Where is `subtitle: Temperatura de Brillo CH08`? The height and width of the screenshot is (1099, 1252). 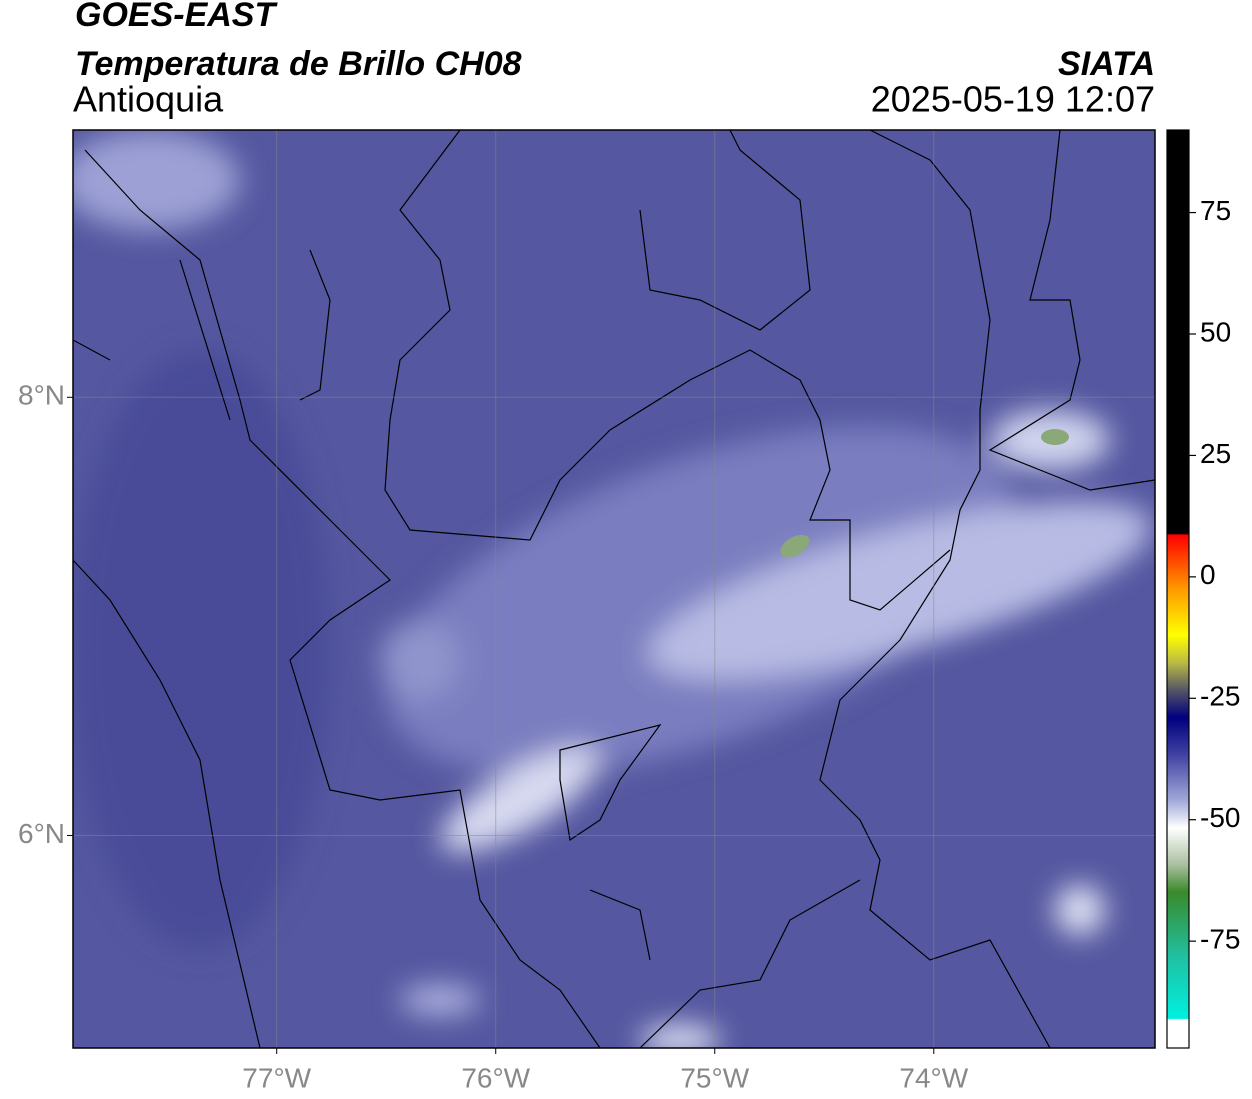 subtitle: Temperatura de Brillo CH08 is located at coordinates (298, 64).